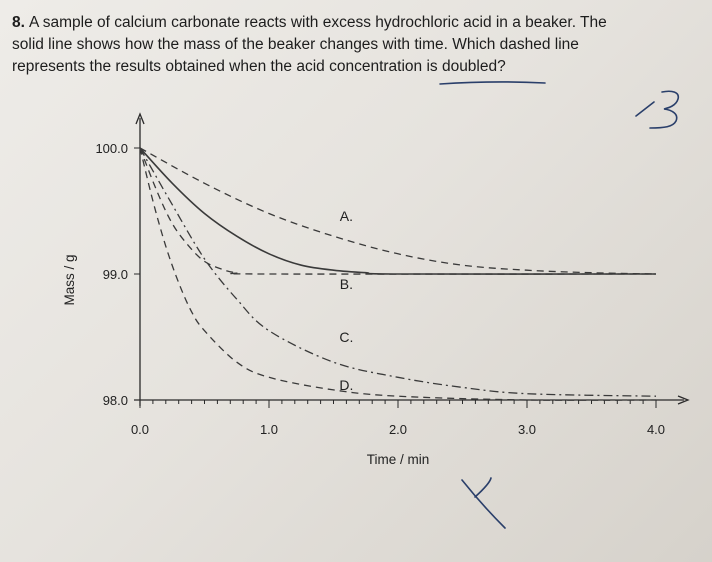  What do you see at coordinates (69, 279) in the screenshot?
I see `y-axis-title: Mass / g` at bounding box center [69, 279].